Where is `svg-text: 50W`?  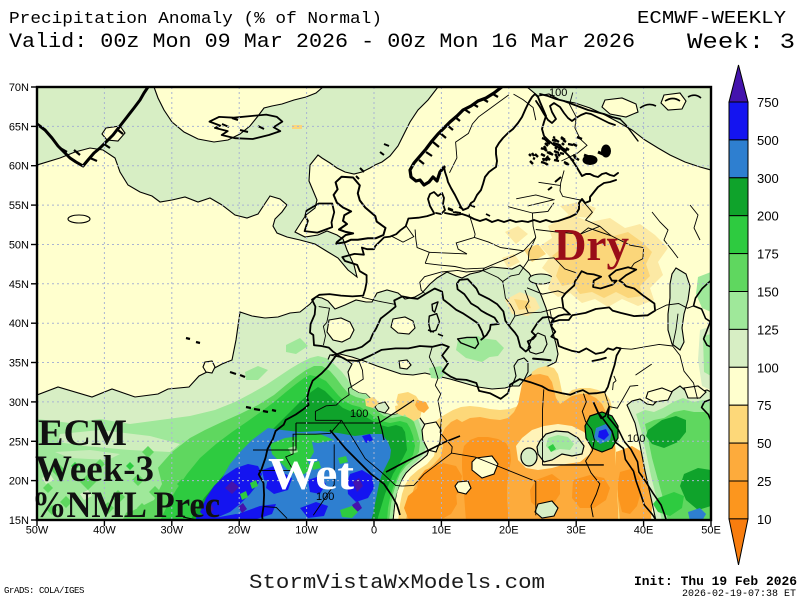
svg-text: 50W is located at coordinates (37, 531).